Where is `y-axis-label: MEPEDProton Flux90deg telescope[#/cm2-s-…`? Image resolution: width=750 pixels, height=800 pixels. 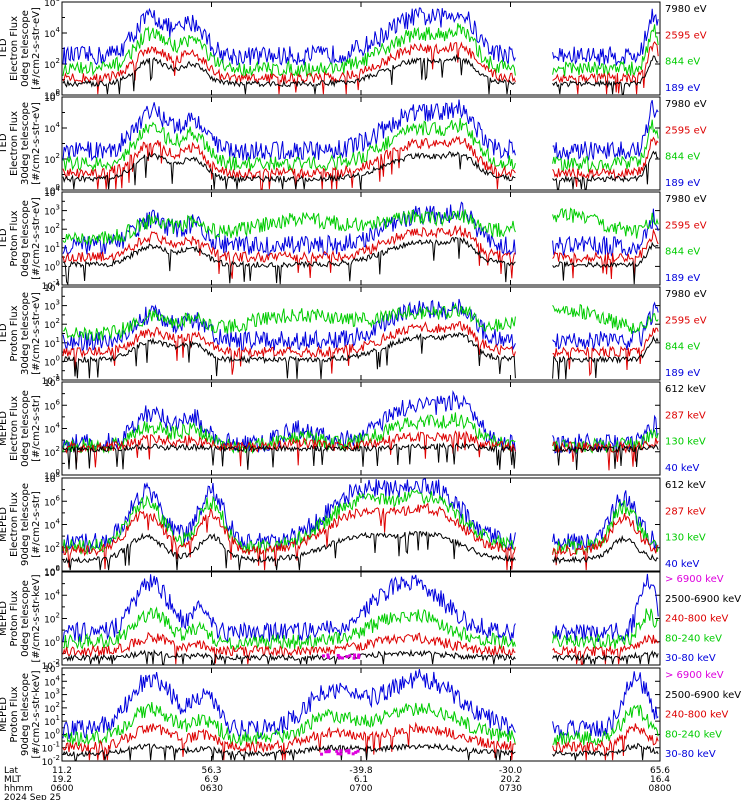 y-axis-label: MEPEDProton Flux90deg telescope[#/cm2-s-… is located at coordinates (21, 714).